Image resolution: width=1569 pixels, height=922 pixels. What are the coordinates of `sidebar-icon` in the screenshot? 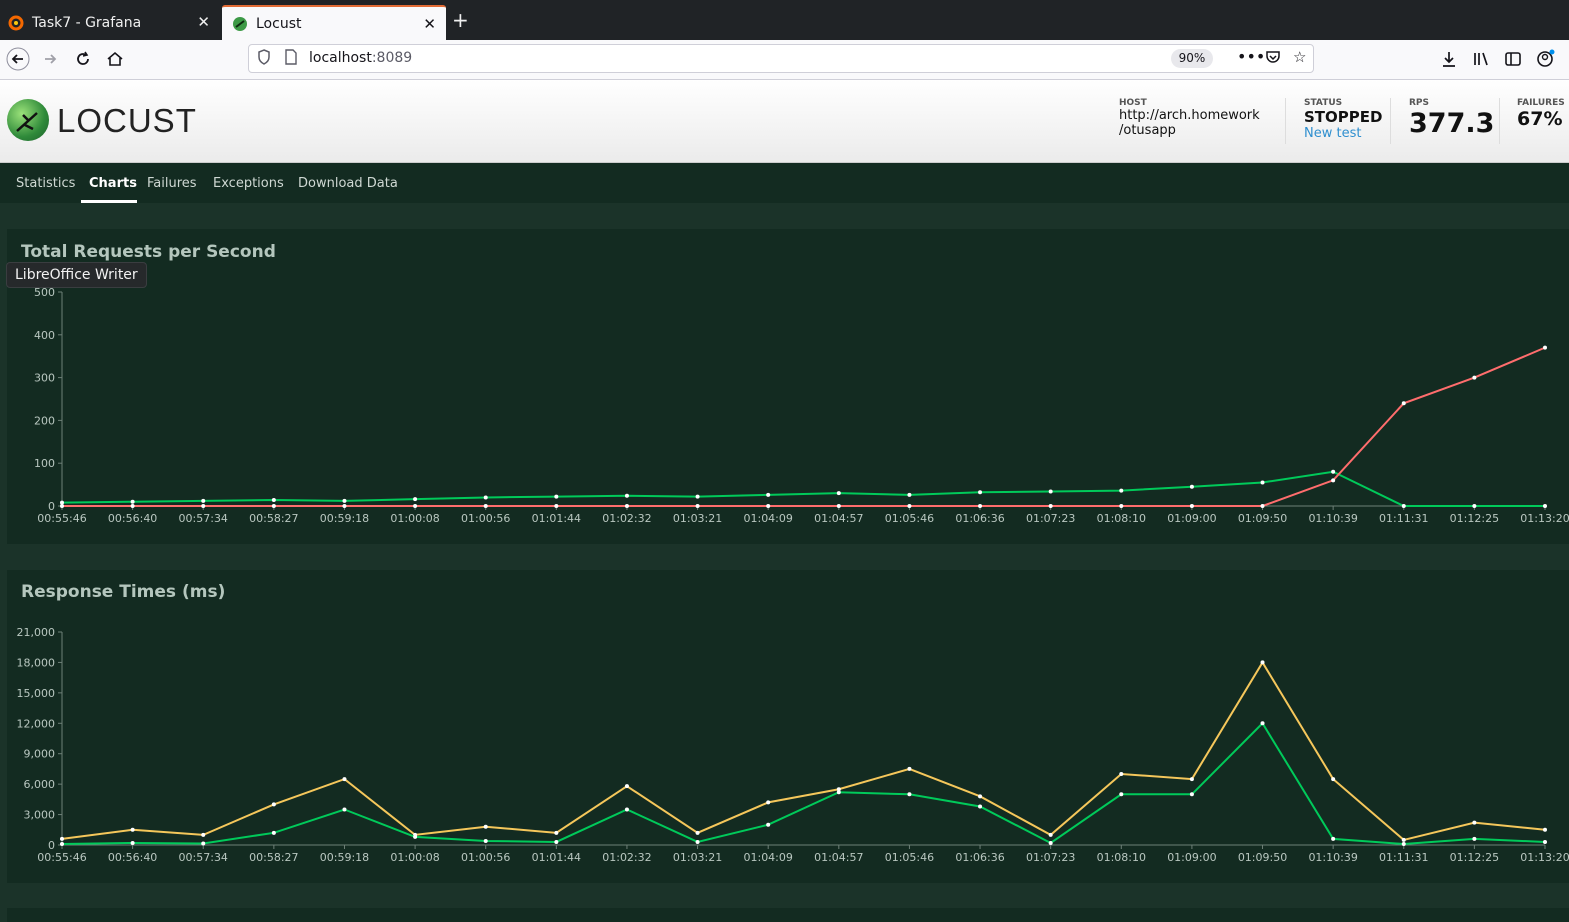 It's located at (1513, 62).